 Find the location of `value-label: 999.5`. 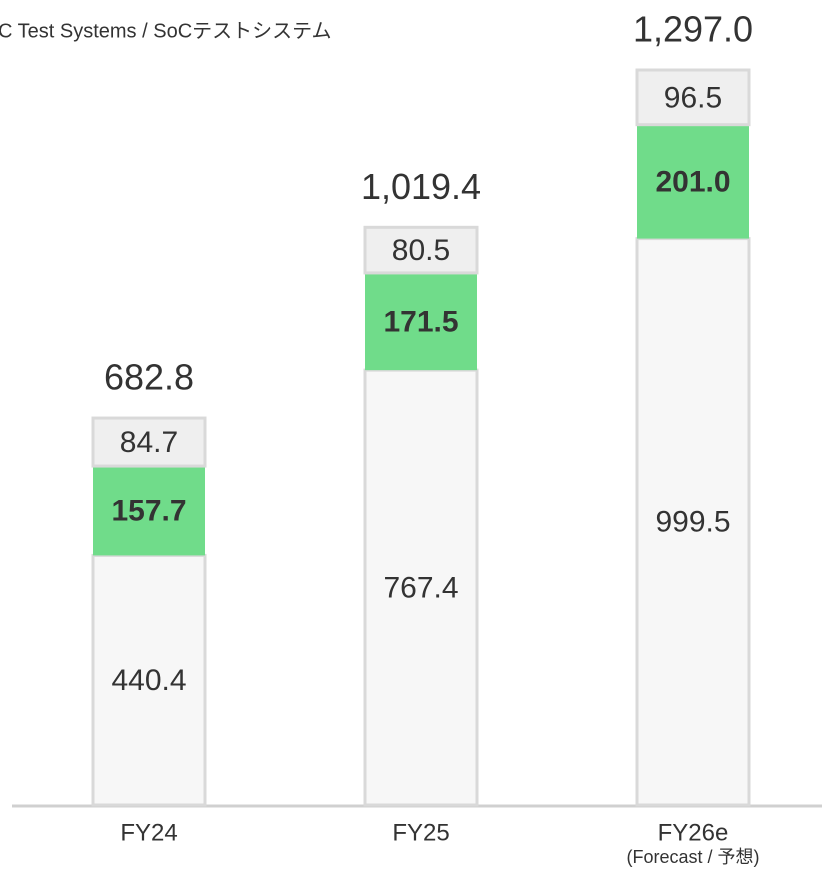

value-label: 999.5 is located at coordinates (692, 522).